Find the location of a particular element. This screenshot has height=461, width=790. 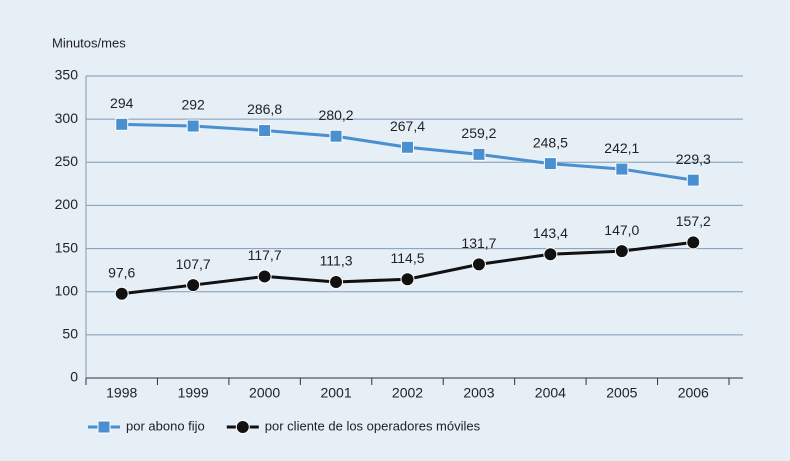

y-tick-label: 200 is located at coordinates (67, 204).